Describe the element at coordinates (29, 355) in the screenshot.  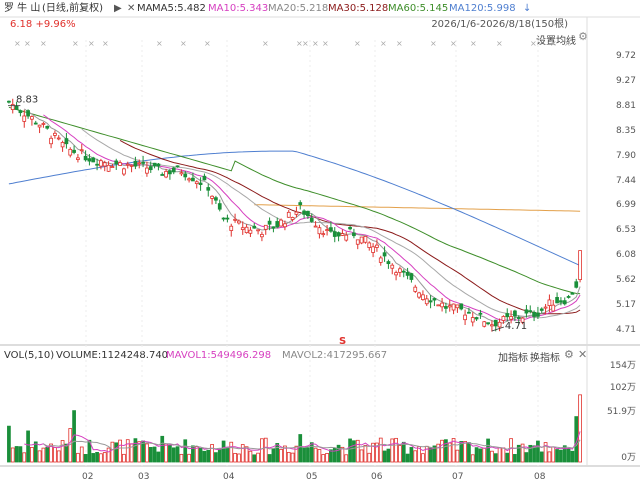
I see `vol-label: VOL(5,10)` at that location.